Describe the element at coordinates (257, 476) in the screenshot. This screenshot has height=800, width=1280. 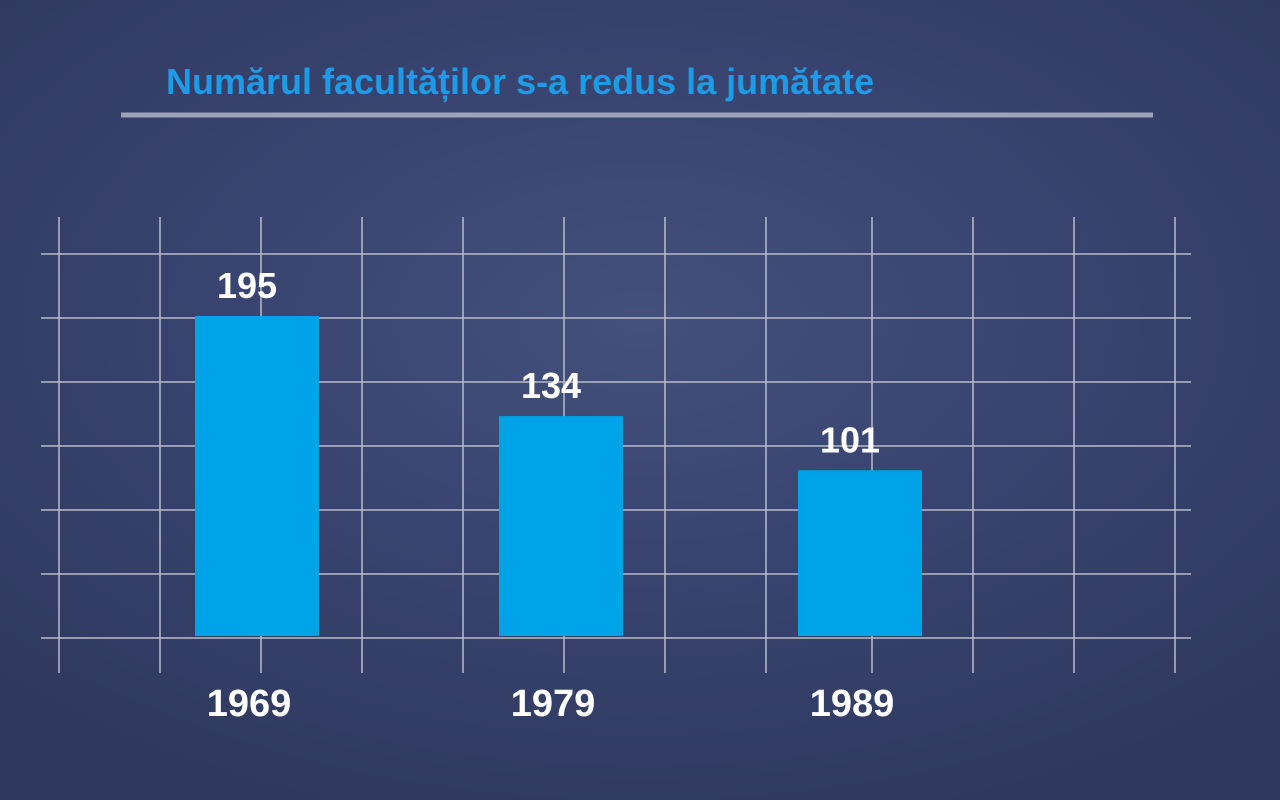
I see `bar-1969` at that location.